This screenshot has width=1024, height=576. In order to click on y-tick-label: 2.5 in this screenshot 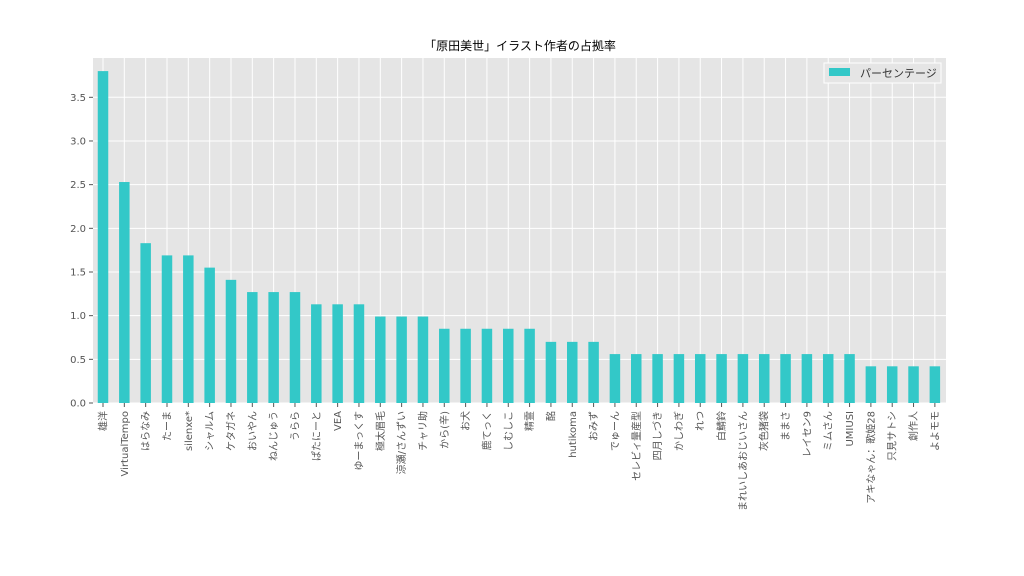, I will do `click(78, 185)`.